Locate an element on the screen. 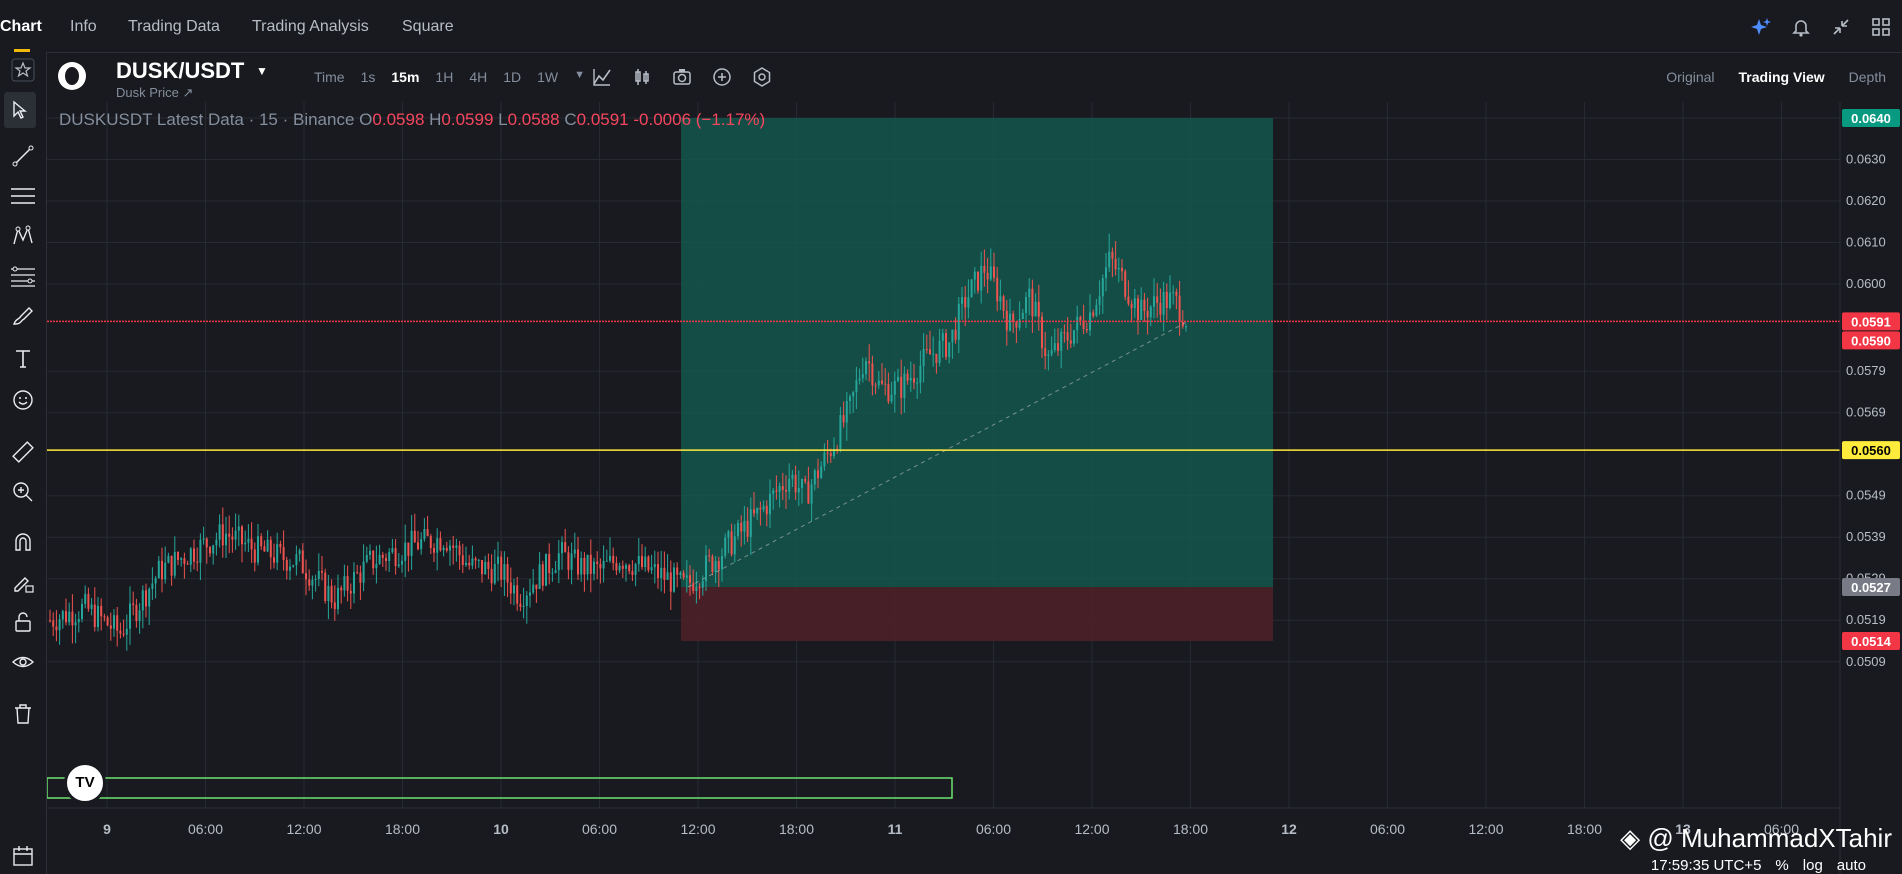 The image size is (1902, 874). interval-1h: 1H is located at coordinates (444, 77).